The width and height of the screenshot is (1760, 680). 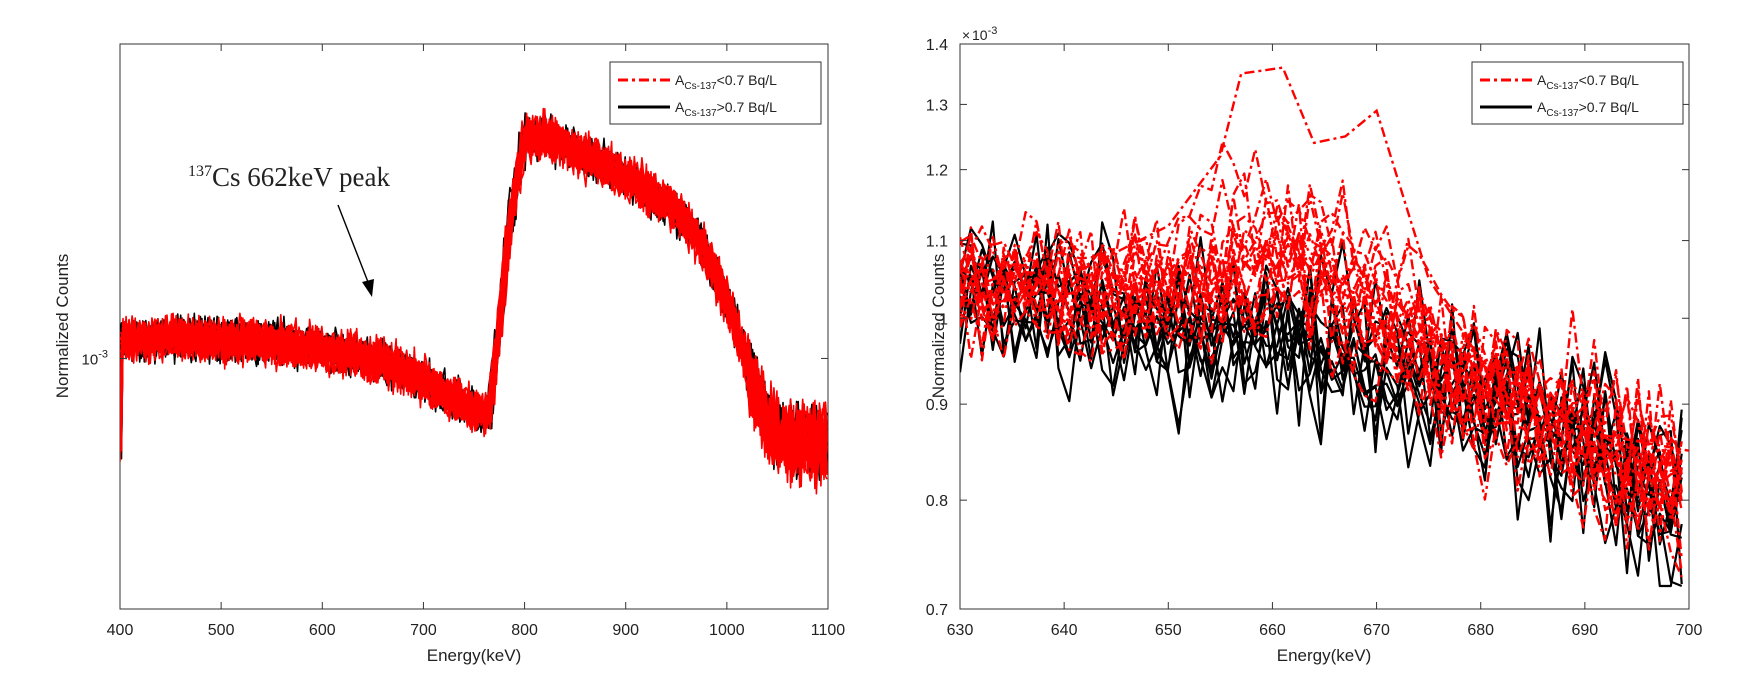 I want to click on left-x-tick-label-900: 900, so click(x=625, y=630).